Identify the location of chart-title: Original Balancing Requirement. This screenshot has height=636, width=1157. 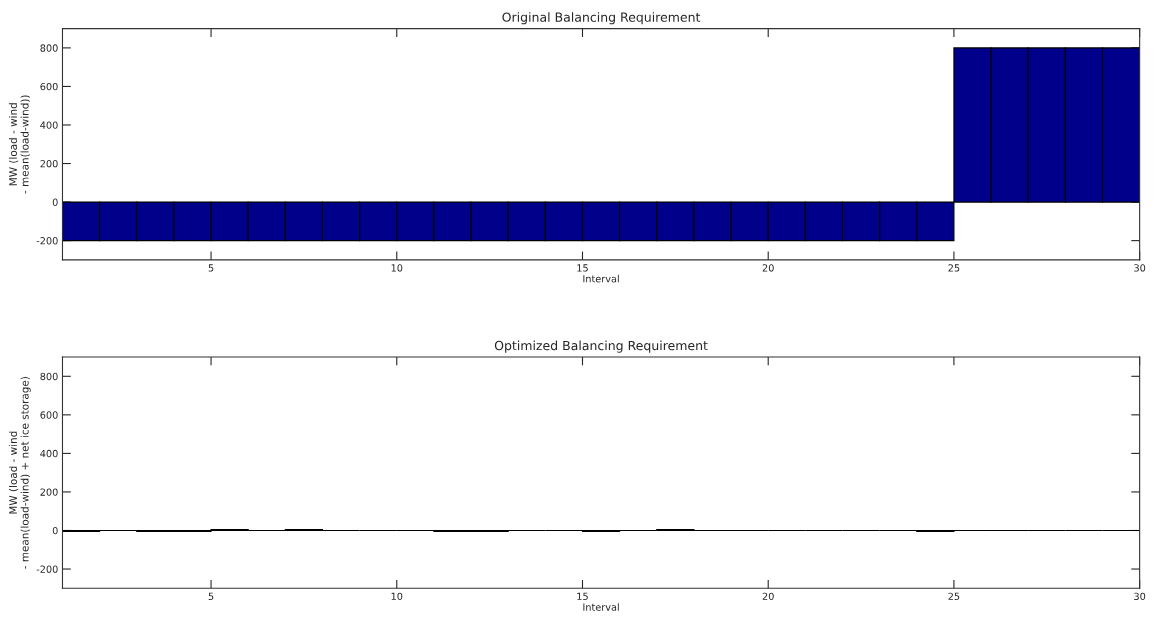
(601, 18).